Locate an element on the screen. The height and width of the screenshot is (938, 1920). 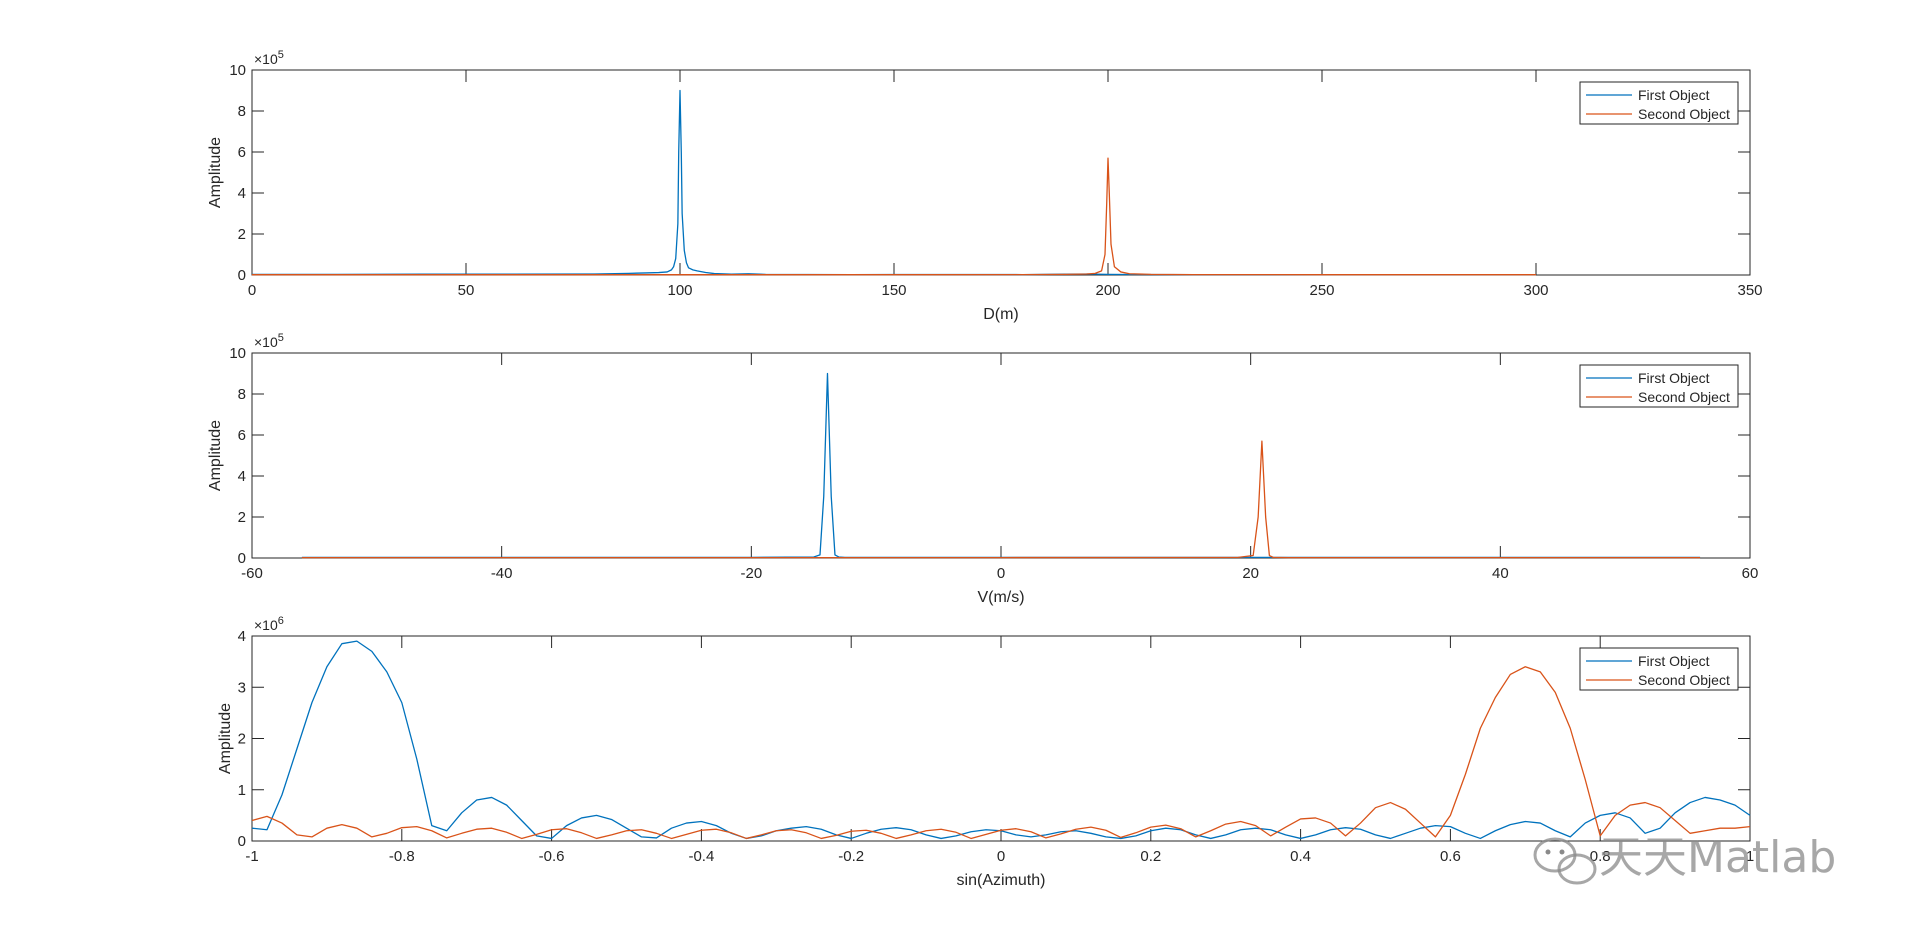
x-tick-label: -1 is located at coordinates (251, 856).